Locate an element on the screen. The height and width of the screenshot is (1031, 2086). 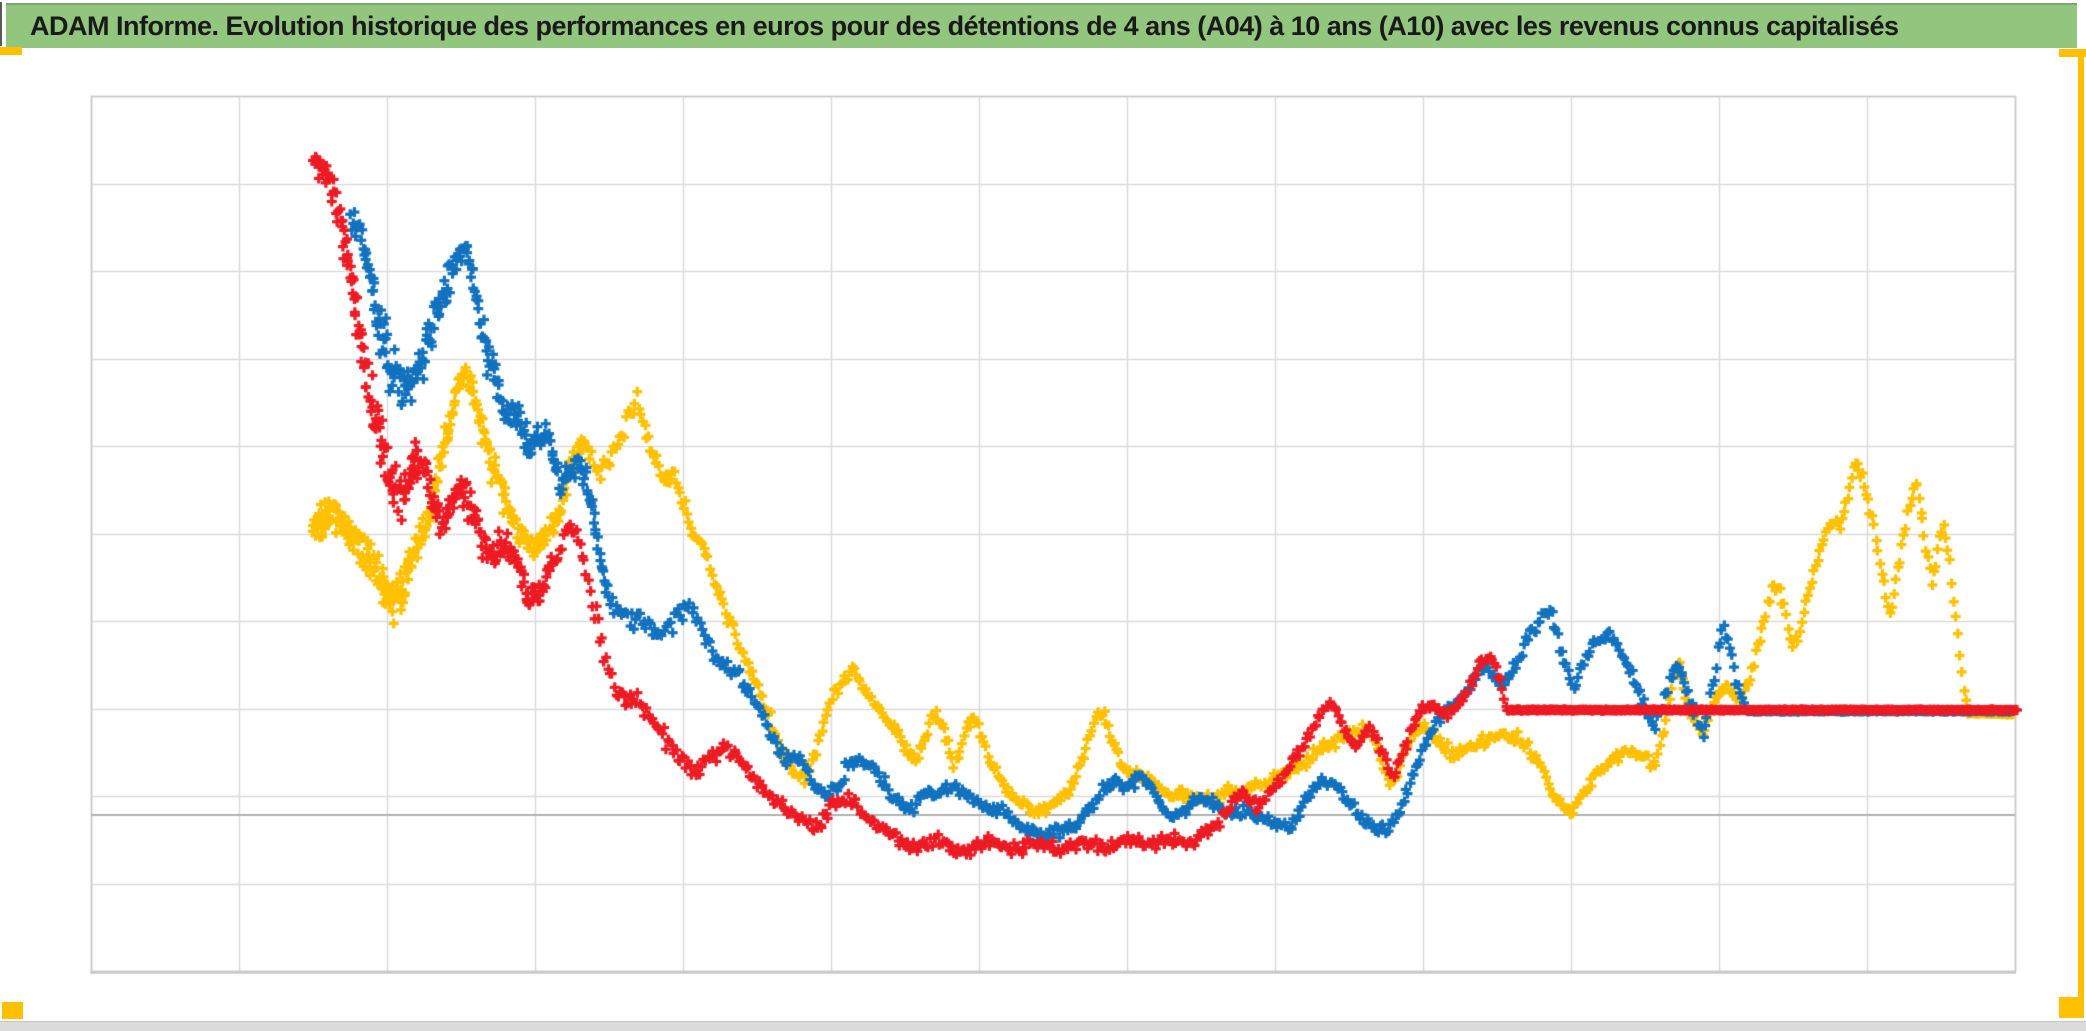
selection-accent-top-right-corner is located at coordinates (2072, 53).